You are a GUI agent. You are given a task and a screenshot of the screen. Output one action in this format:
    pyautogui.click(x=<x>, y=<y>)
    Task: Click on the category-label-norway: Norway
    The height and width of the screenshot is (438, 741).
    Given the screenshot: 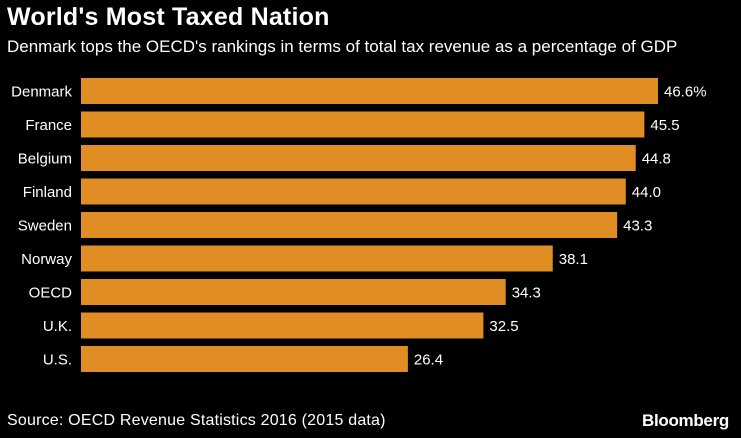 What is the action you would take?
    pyautogui.click(x=46, y=259)
    